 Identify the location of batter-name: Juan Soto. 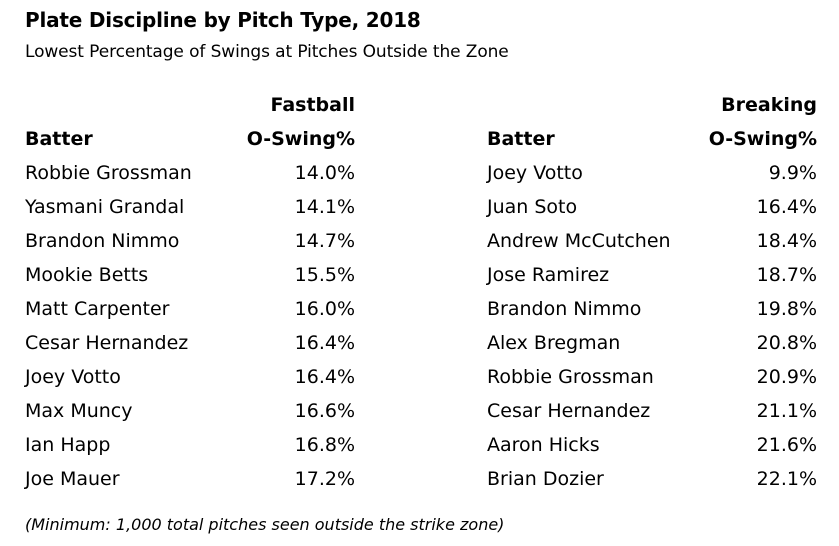
(532, 207).